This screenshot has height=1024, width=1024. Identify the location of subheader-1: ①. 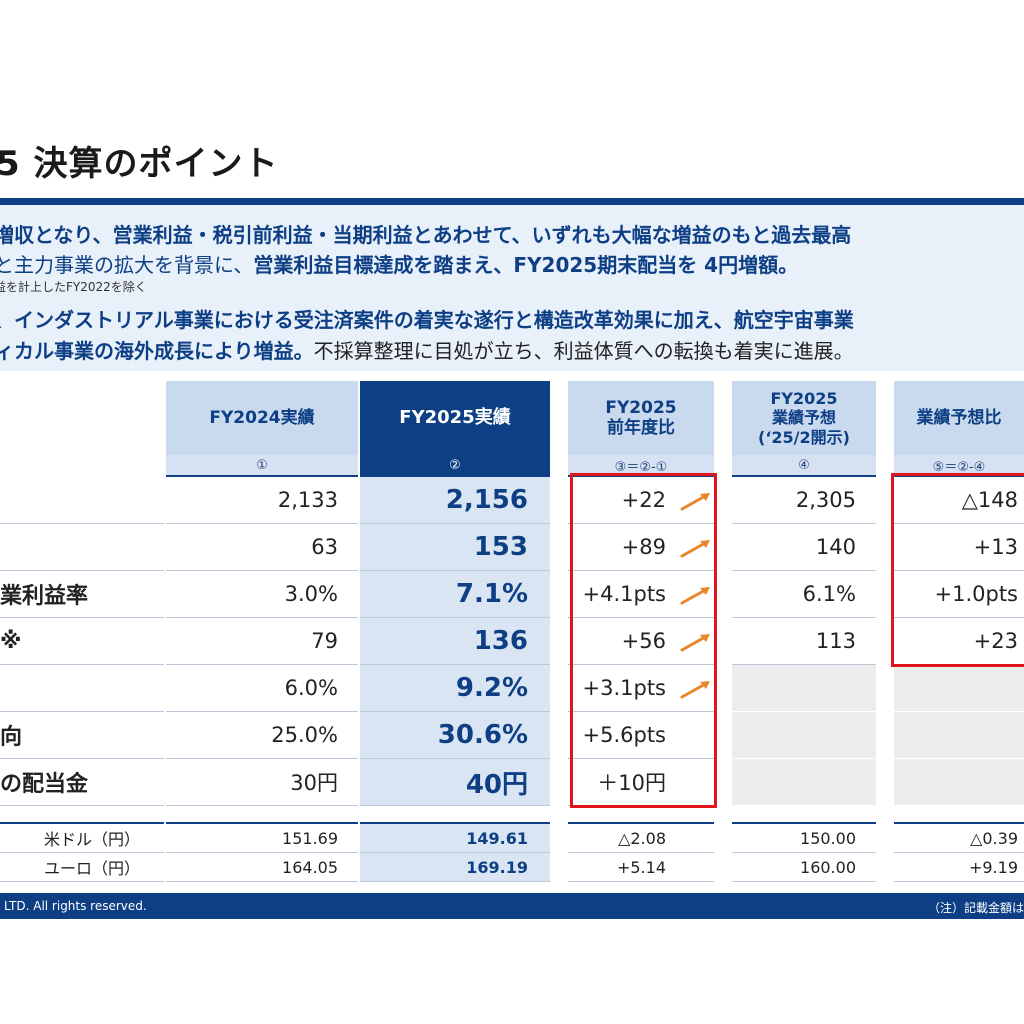
(262, 466).